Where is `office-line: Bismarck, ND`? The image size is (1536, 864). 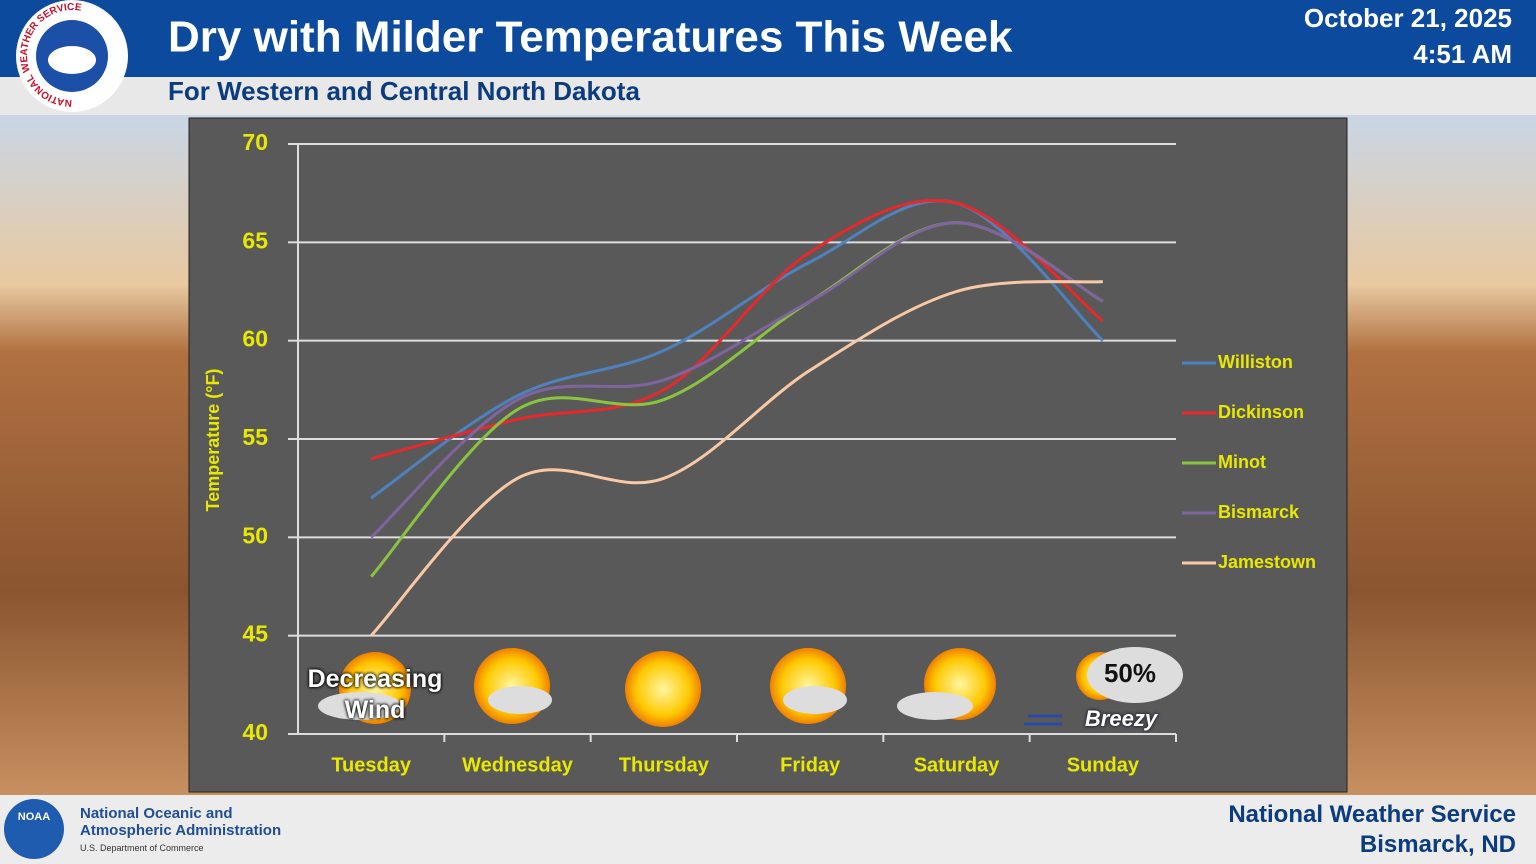 office-line: Bismarck, ND is located at coordinates (1437, 844).